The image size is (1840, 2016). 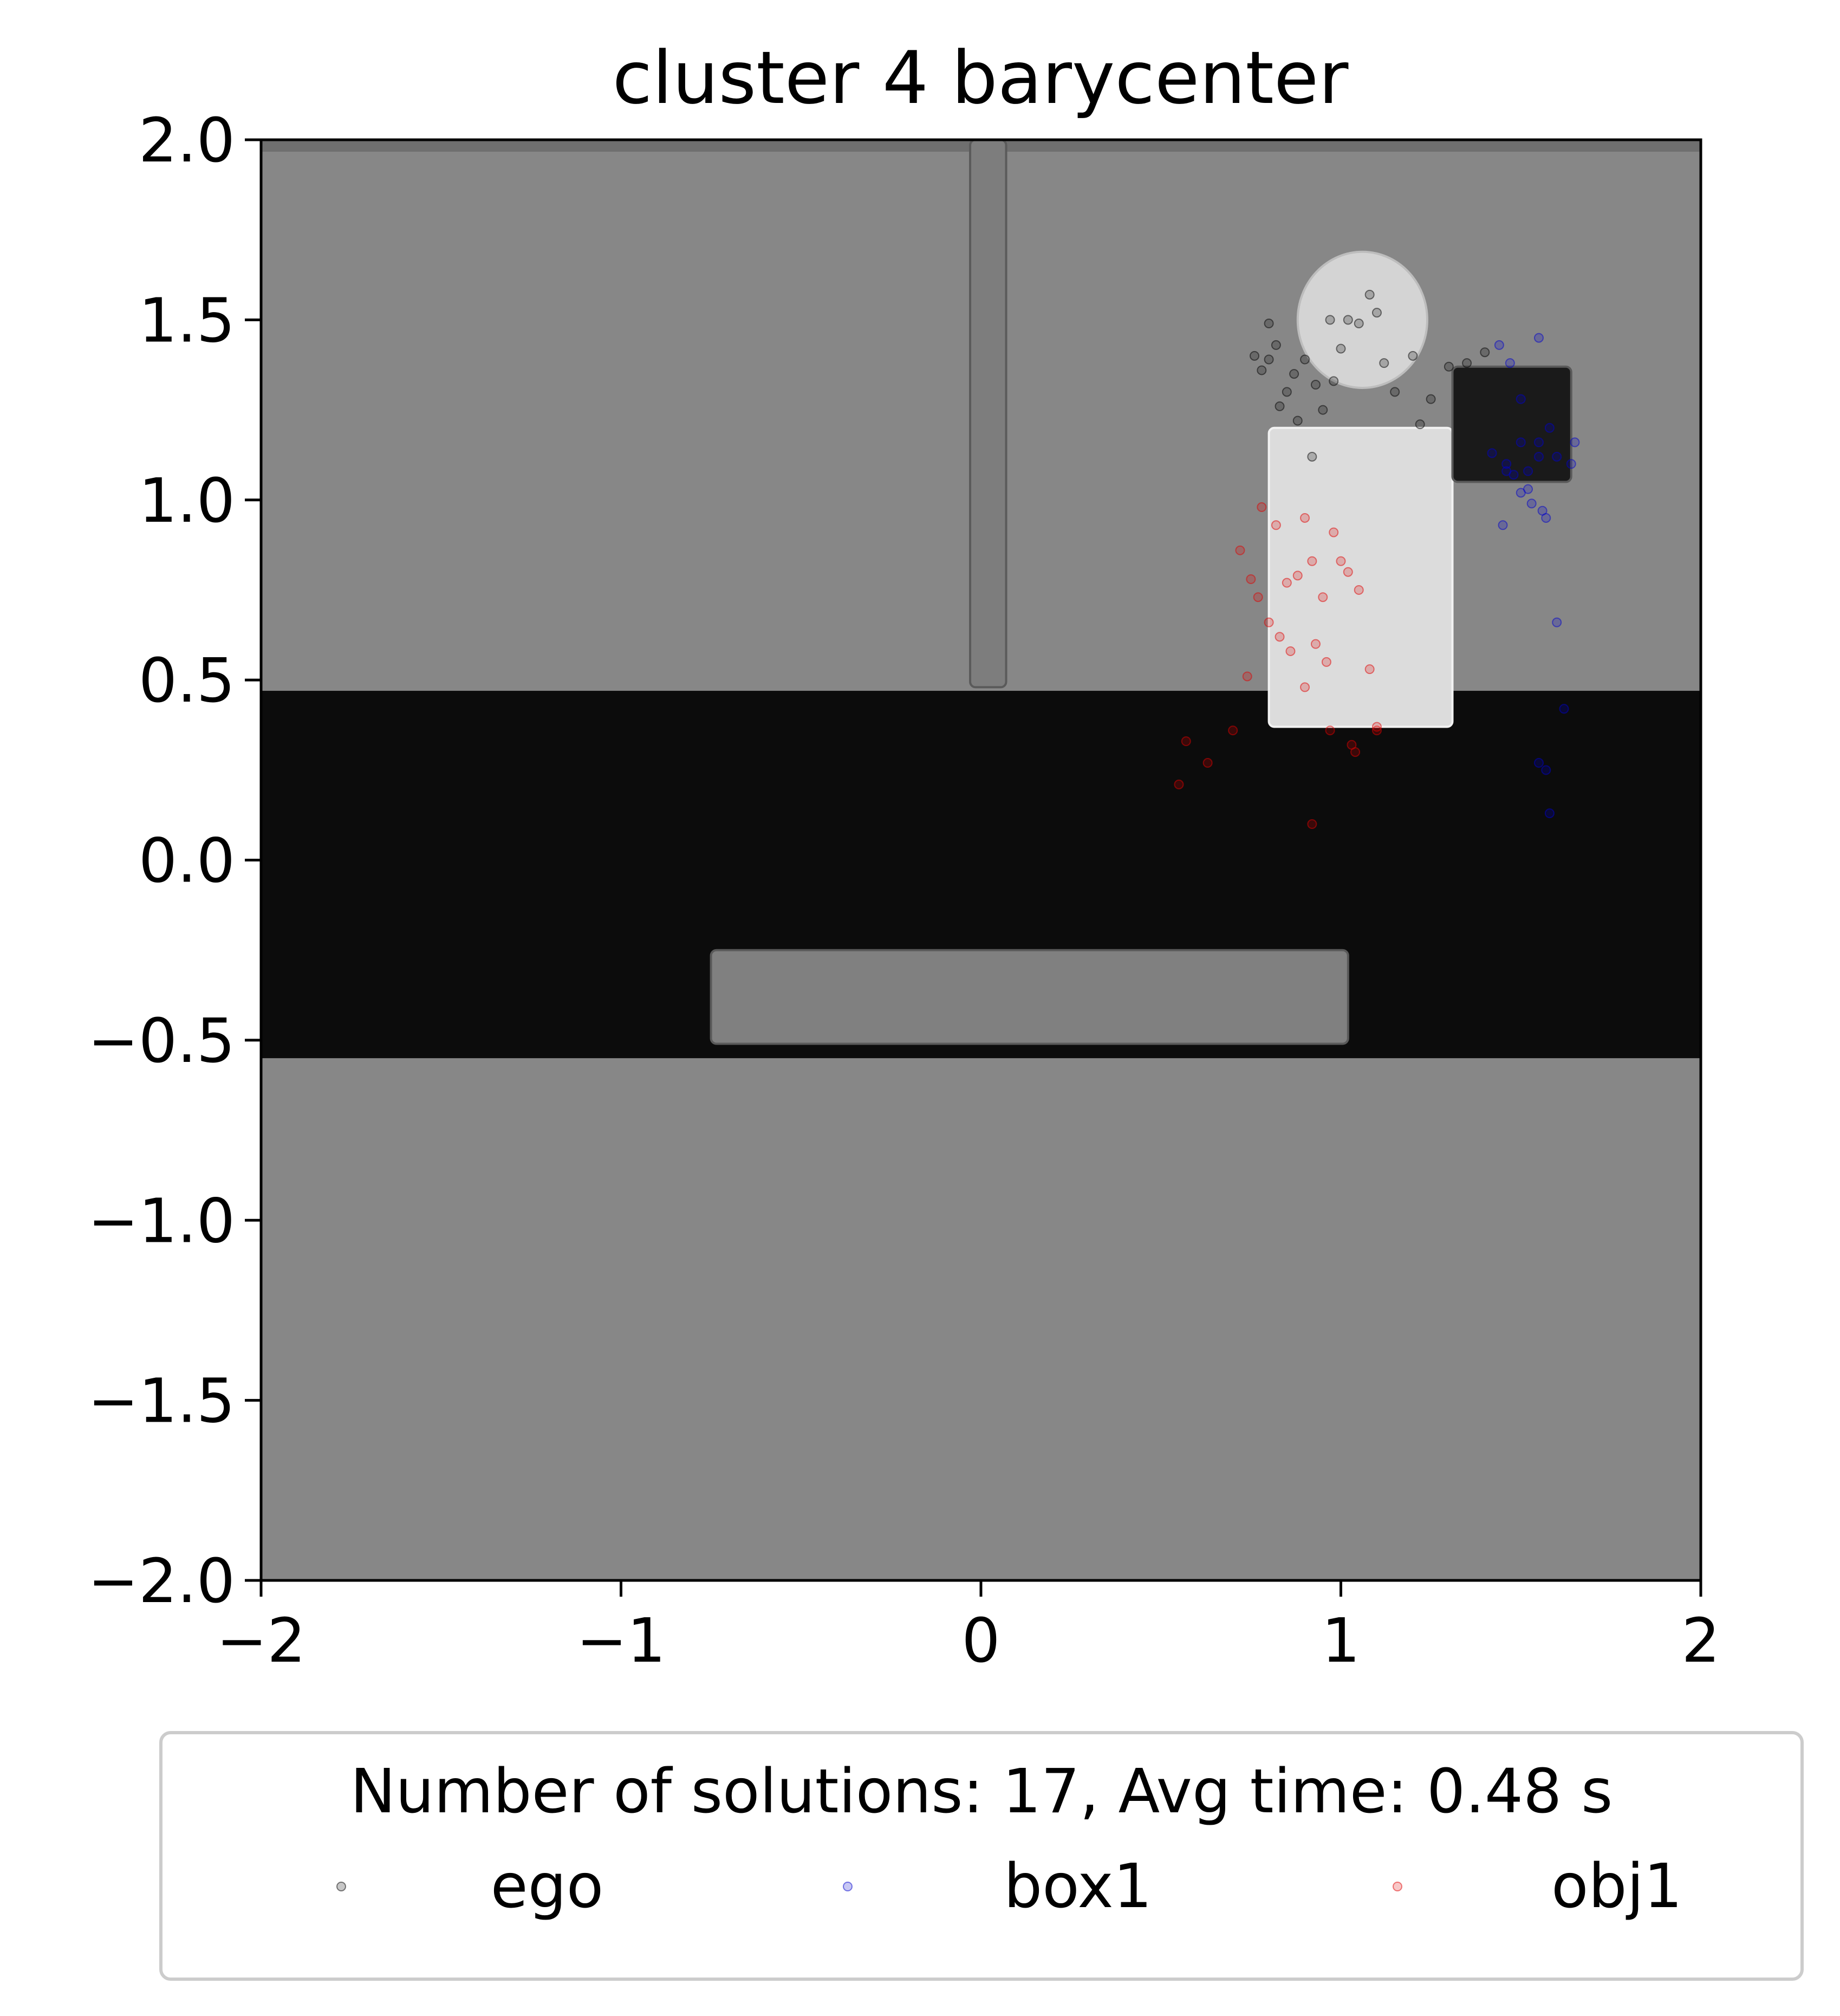 What do you see at coordinates (981, 1641) in the screenshot?
I see `x-tick-label: 0` at bounding box center [981, 1641].